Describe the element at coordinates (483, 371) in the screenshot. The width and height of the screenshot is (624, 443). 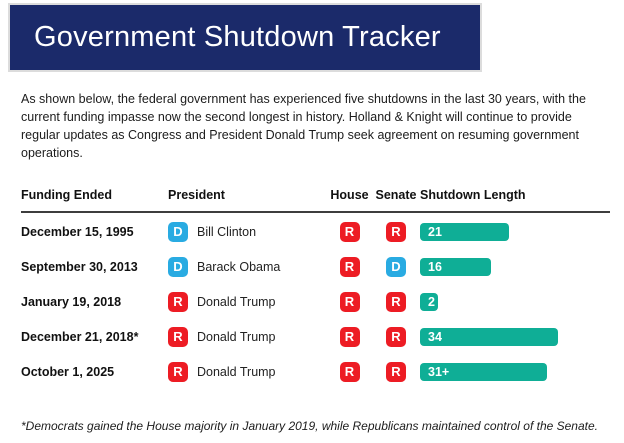
I see `shutdown-length-bar: 31+` at that location.